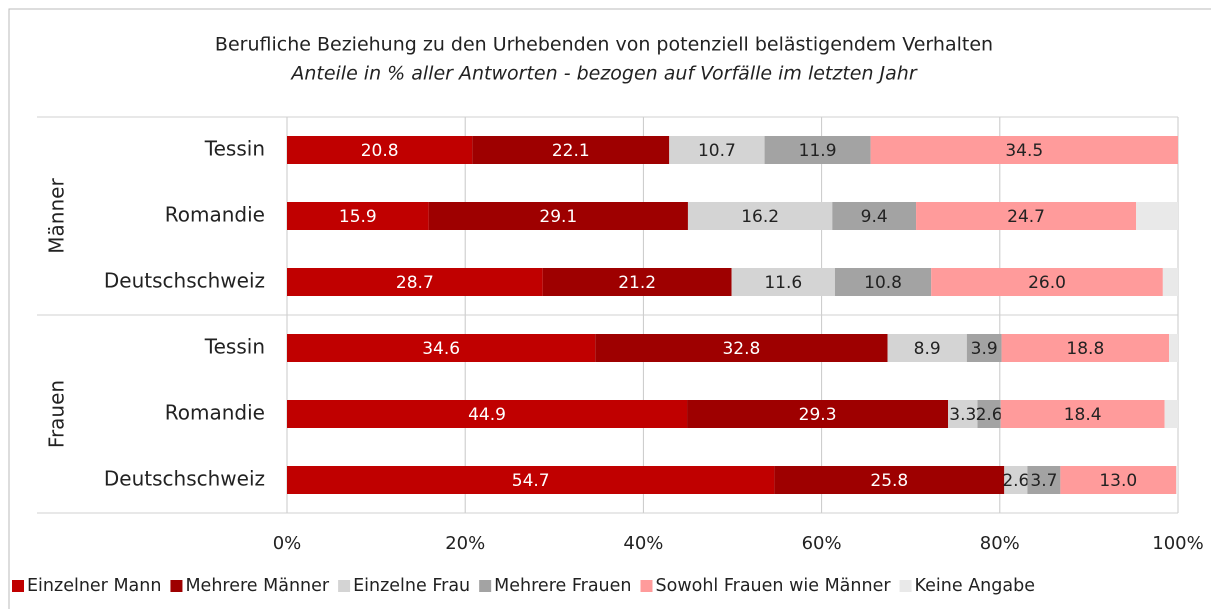 The height and width of the screenshot is (609, 1211). I want to click on data-label: 18.4, so click(1083, 415).